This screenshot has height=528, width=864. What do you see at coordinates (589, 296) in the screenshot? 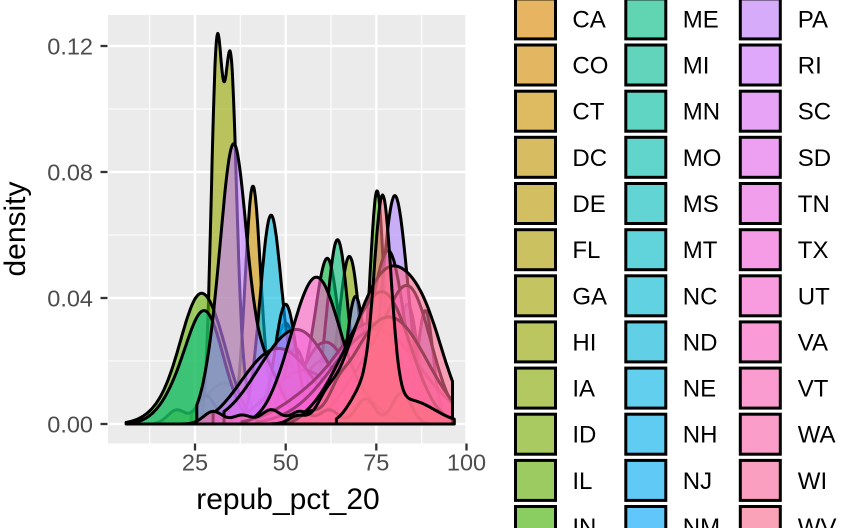
I see `svg-text: GA` at bounding box center [589, 296].